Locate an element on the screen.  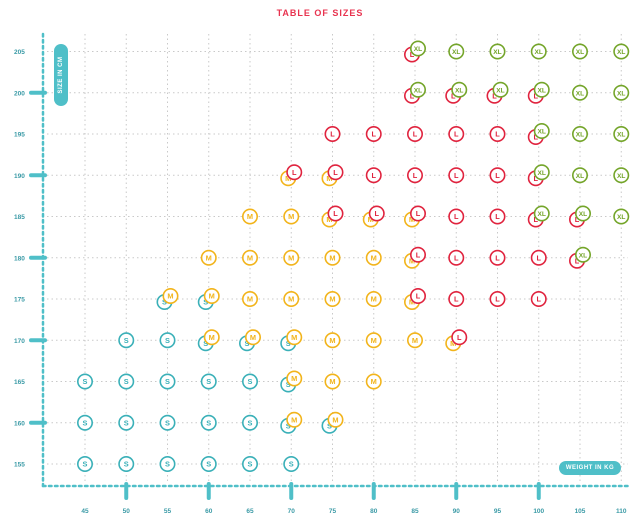
point-label-xl-105-190: XL is located at coordinates (580, 176).